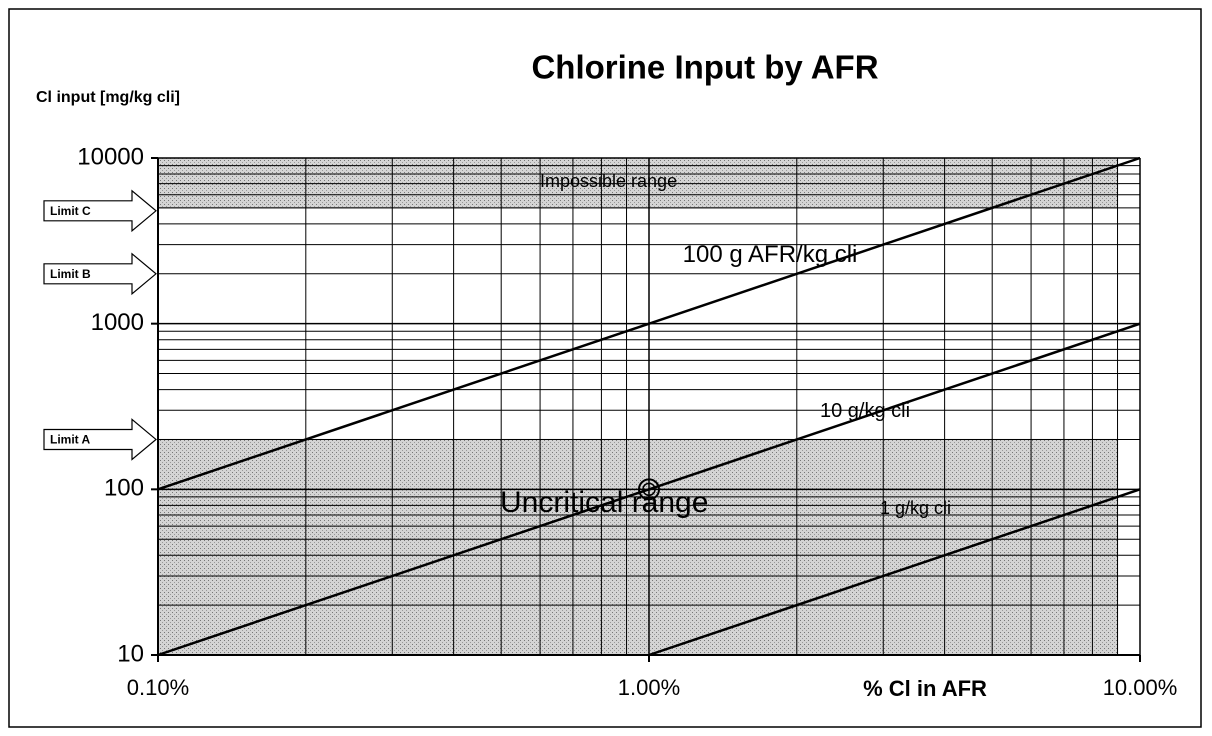 Image resolution: width=1212 pixels, height=736 pixels. Describe the element at coordinates (865, 411) in the screenshot. I see `series-label: 10 g/kg cli` at that location.